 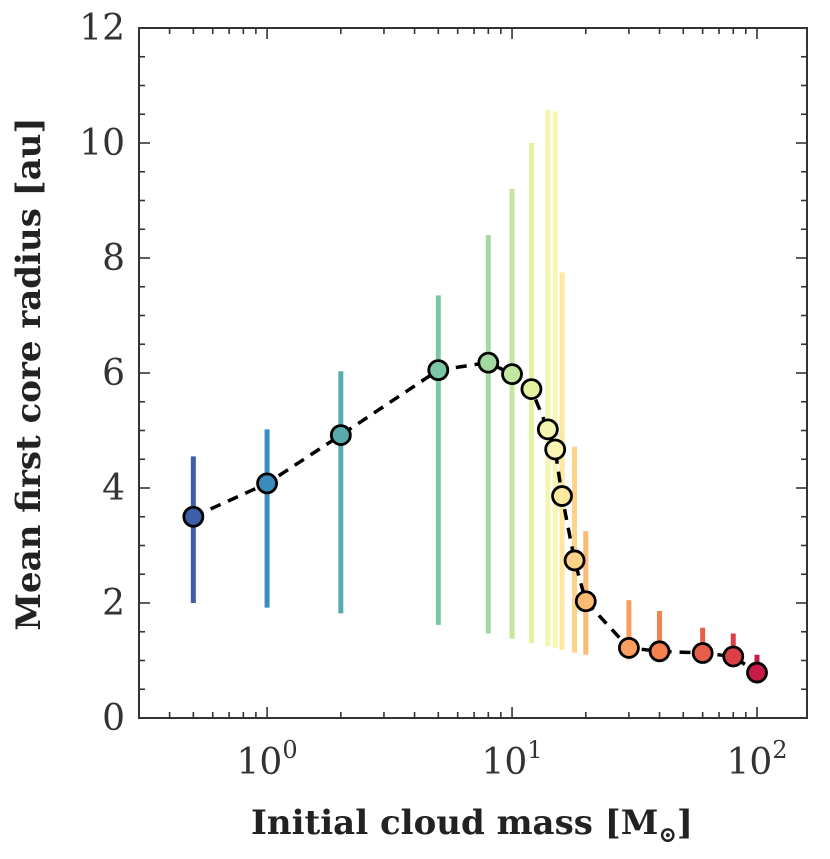 What do you see at coordinates (113, 718) in the screenshot?
I see `y-tick-label: 0` at bounding box center [113, 718].